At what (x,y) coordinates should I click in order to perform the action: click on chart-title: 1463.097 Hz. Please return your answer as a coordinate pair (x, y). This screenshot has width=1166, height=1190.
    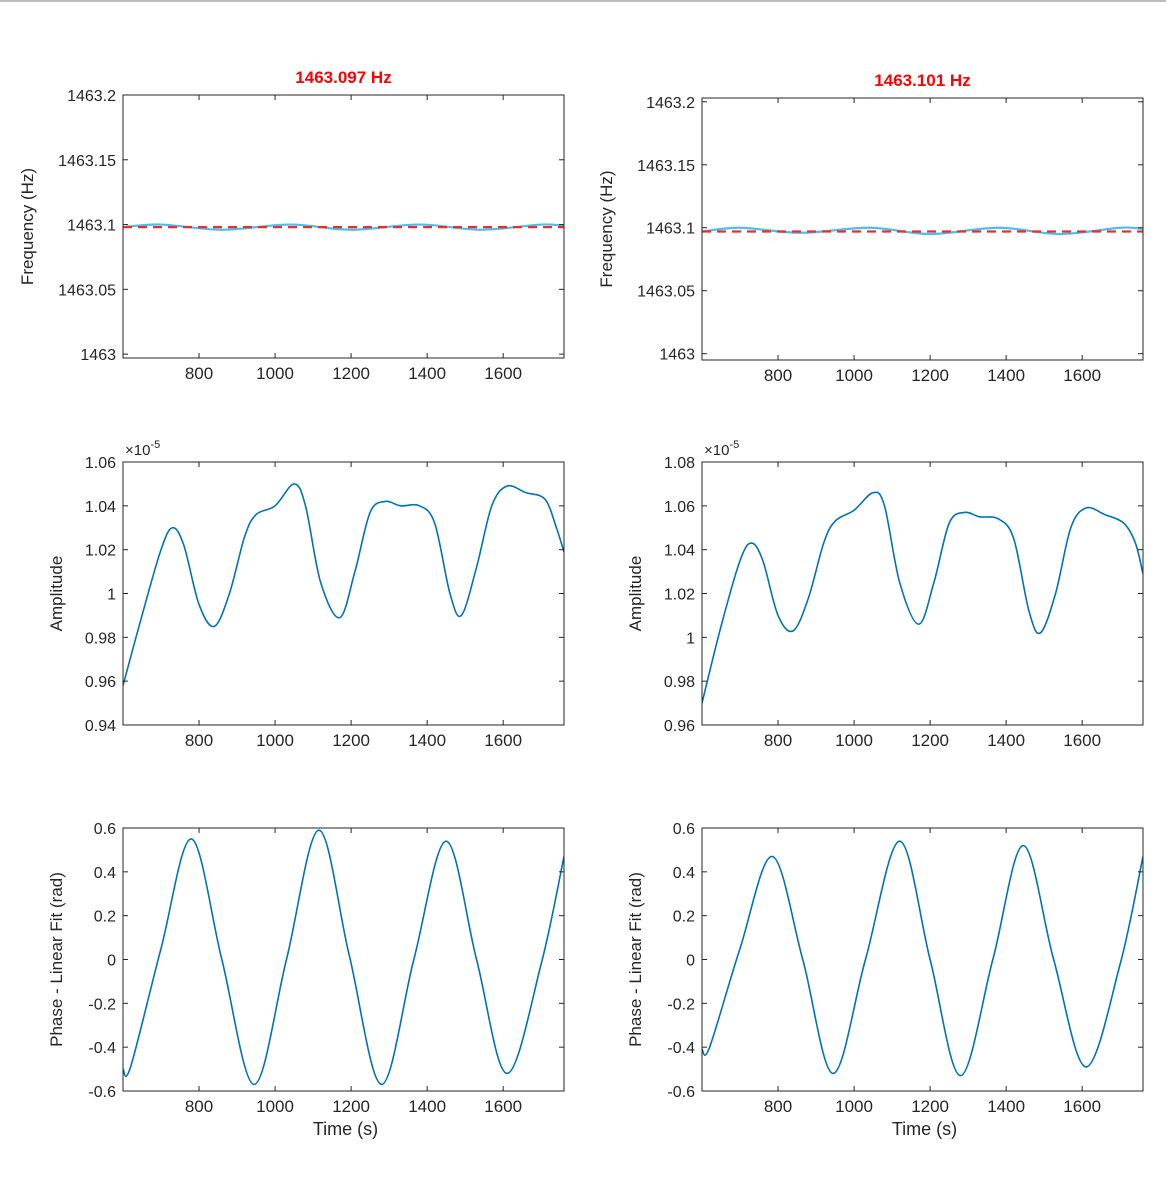
    Looking at the image, I should click on (343, 77).